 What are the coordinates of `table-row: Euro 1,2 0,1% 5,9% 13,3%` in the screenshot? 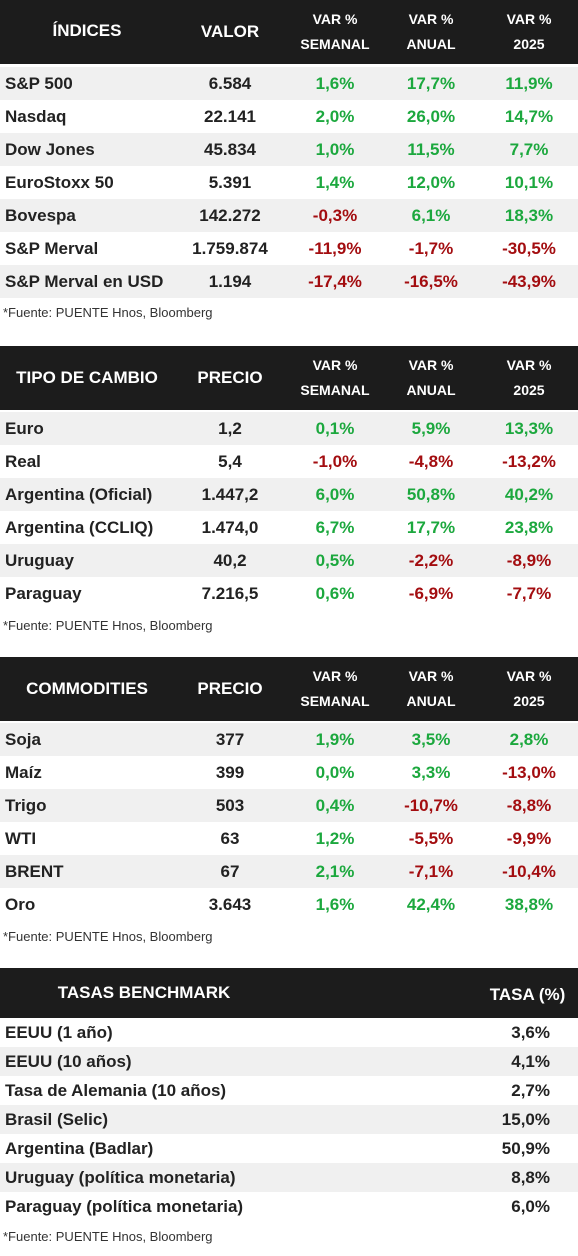 It's located at (289, 428).